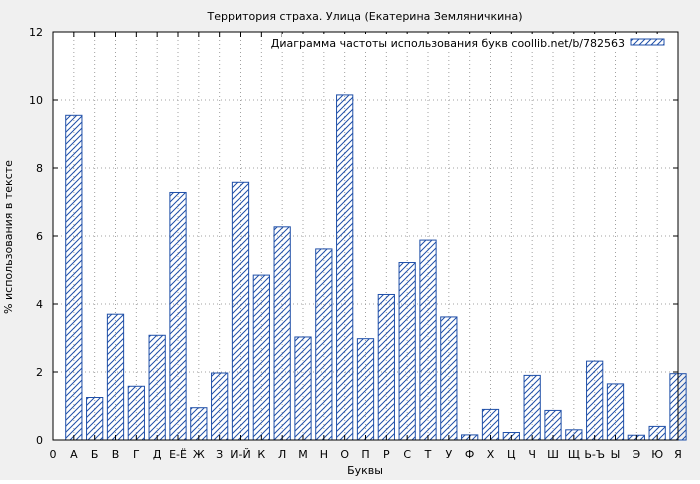 The width and height of the screenshot is (700, 484). What do you see at coordinates (39, 304) in the screenshot?
I see `y-tick-label: 4` at bounding box center [39, 304].